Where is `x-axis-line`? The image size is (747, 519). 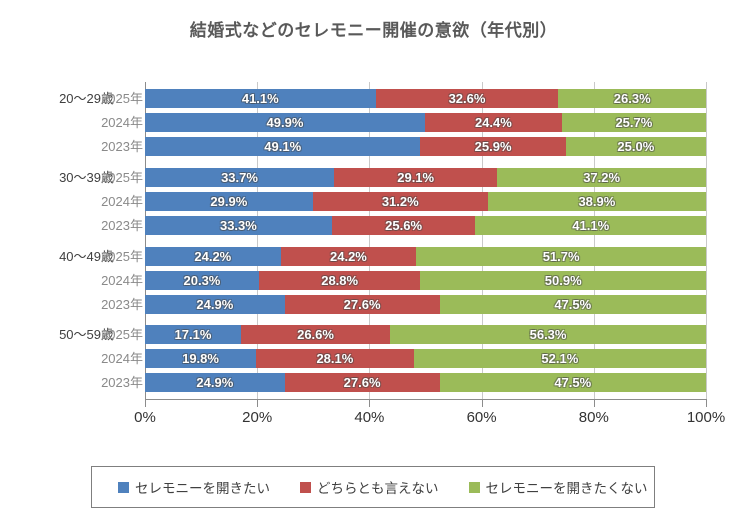 x-axis-line is located at coordinates (425, 399).